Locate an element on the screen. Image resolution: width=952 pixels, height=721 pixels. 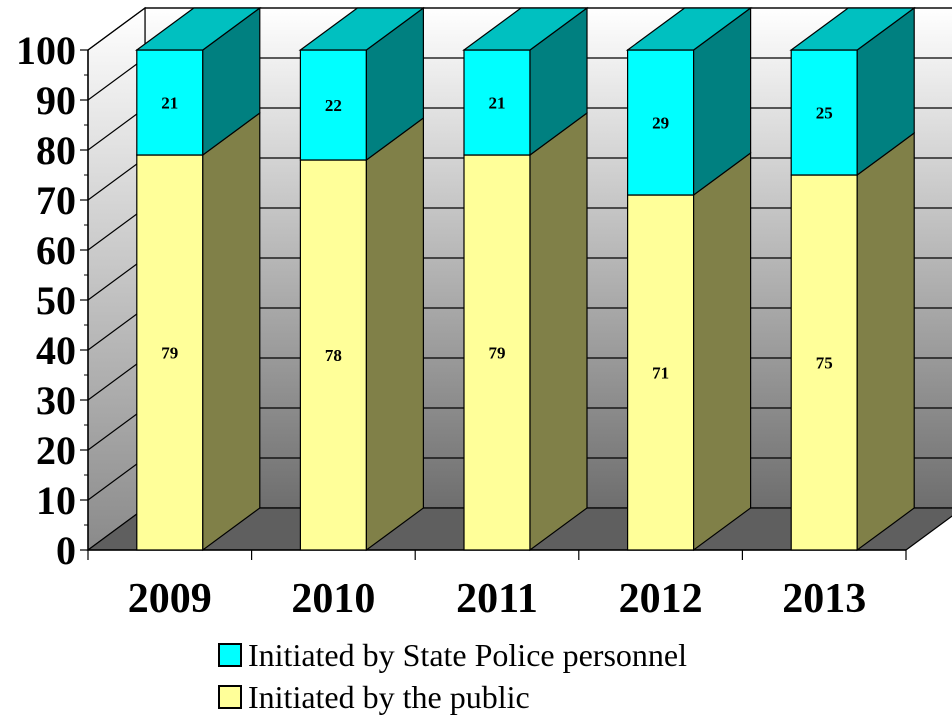
bar-segment: 75 is located at coordinates (852, 341).